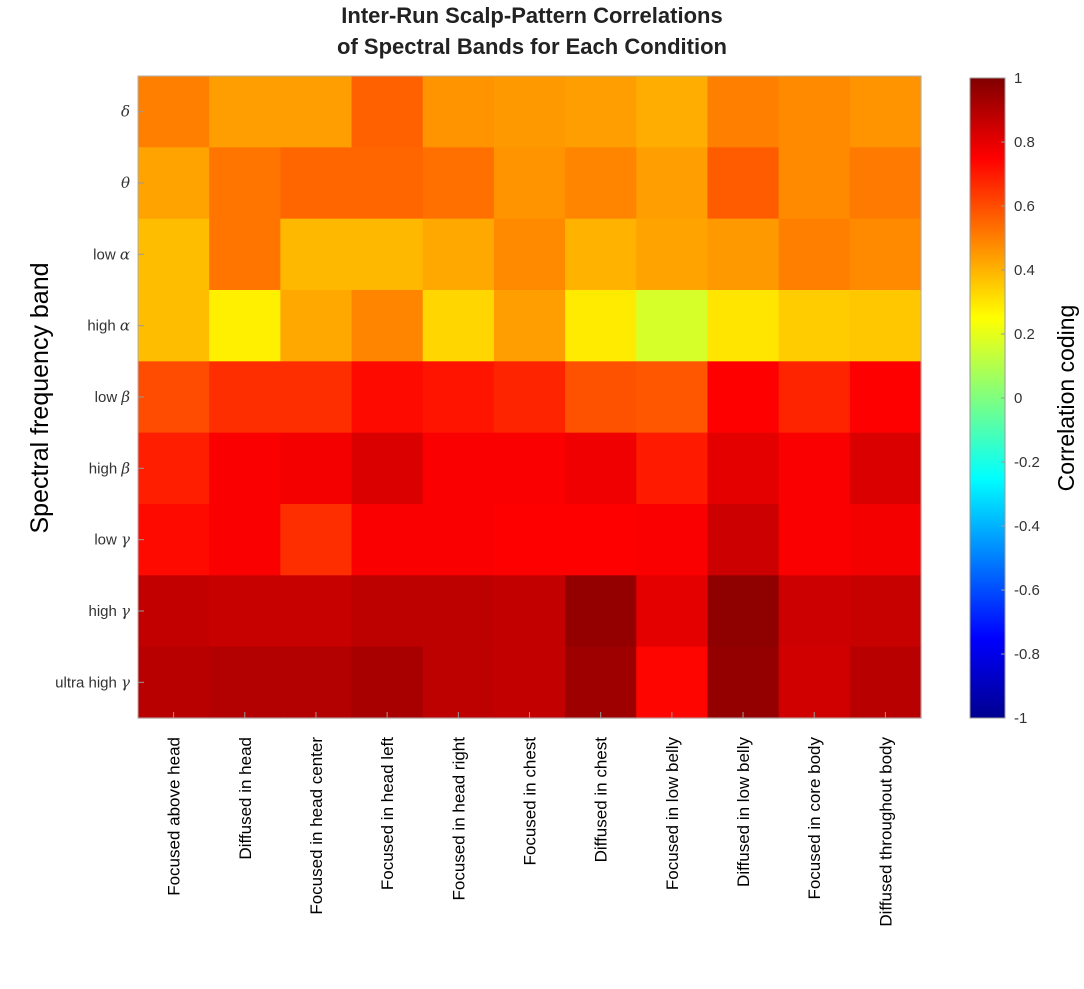 This screenshot has width=1084, height=989. Describe the element at coordinates (387, 326) in the screenshot. I see `heatmap-cell-r3-c3` at that location.